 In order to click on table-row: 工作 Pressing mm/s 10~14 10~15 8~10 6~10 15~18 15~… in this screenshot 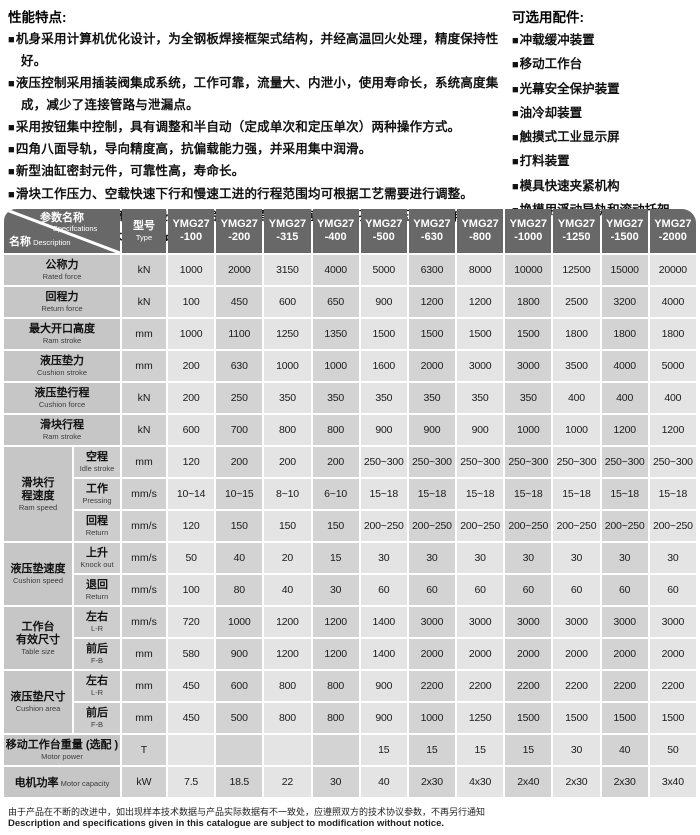, I will do `click(350, 494)`.